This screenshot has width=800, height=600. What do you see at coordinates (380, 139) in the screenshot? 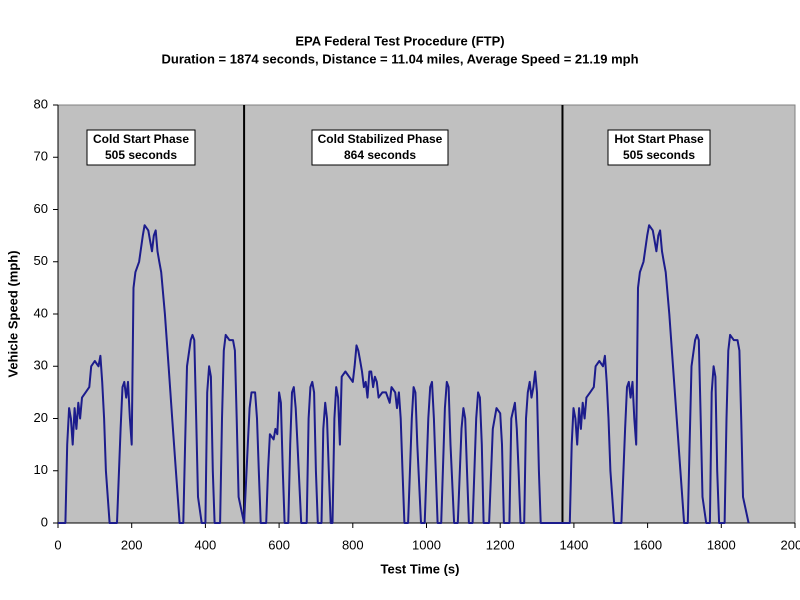
I see `annotation-text: Cold Stabilized Phase` at bounding box center [380, 139].